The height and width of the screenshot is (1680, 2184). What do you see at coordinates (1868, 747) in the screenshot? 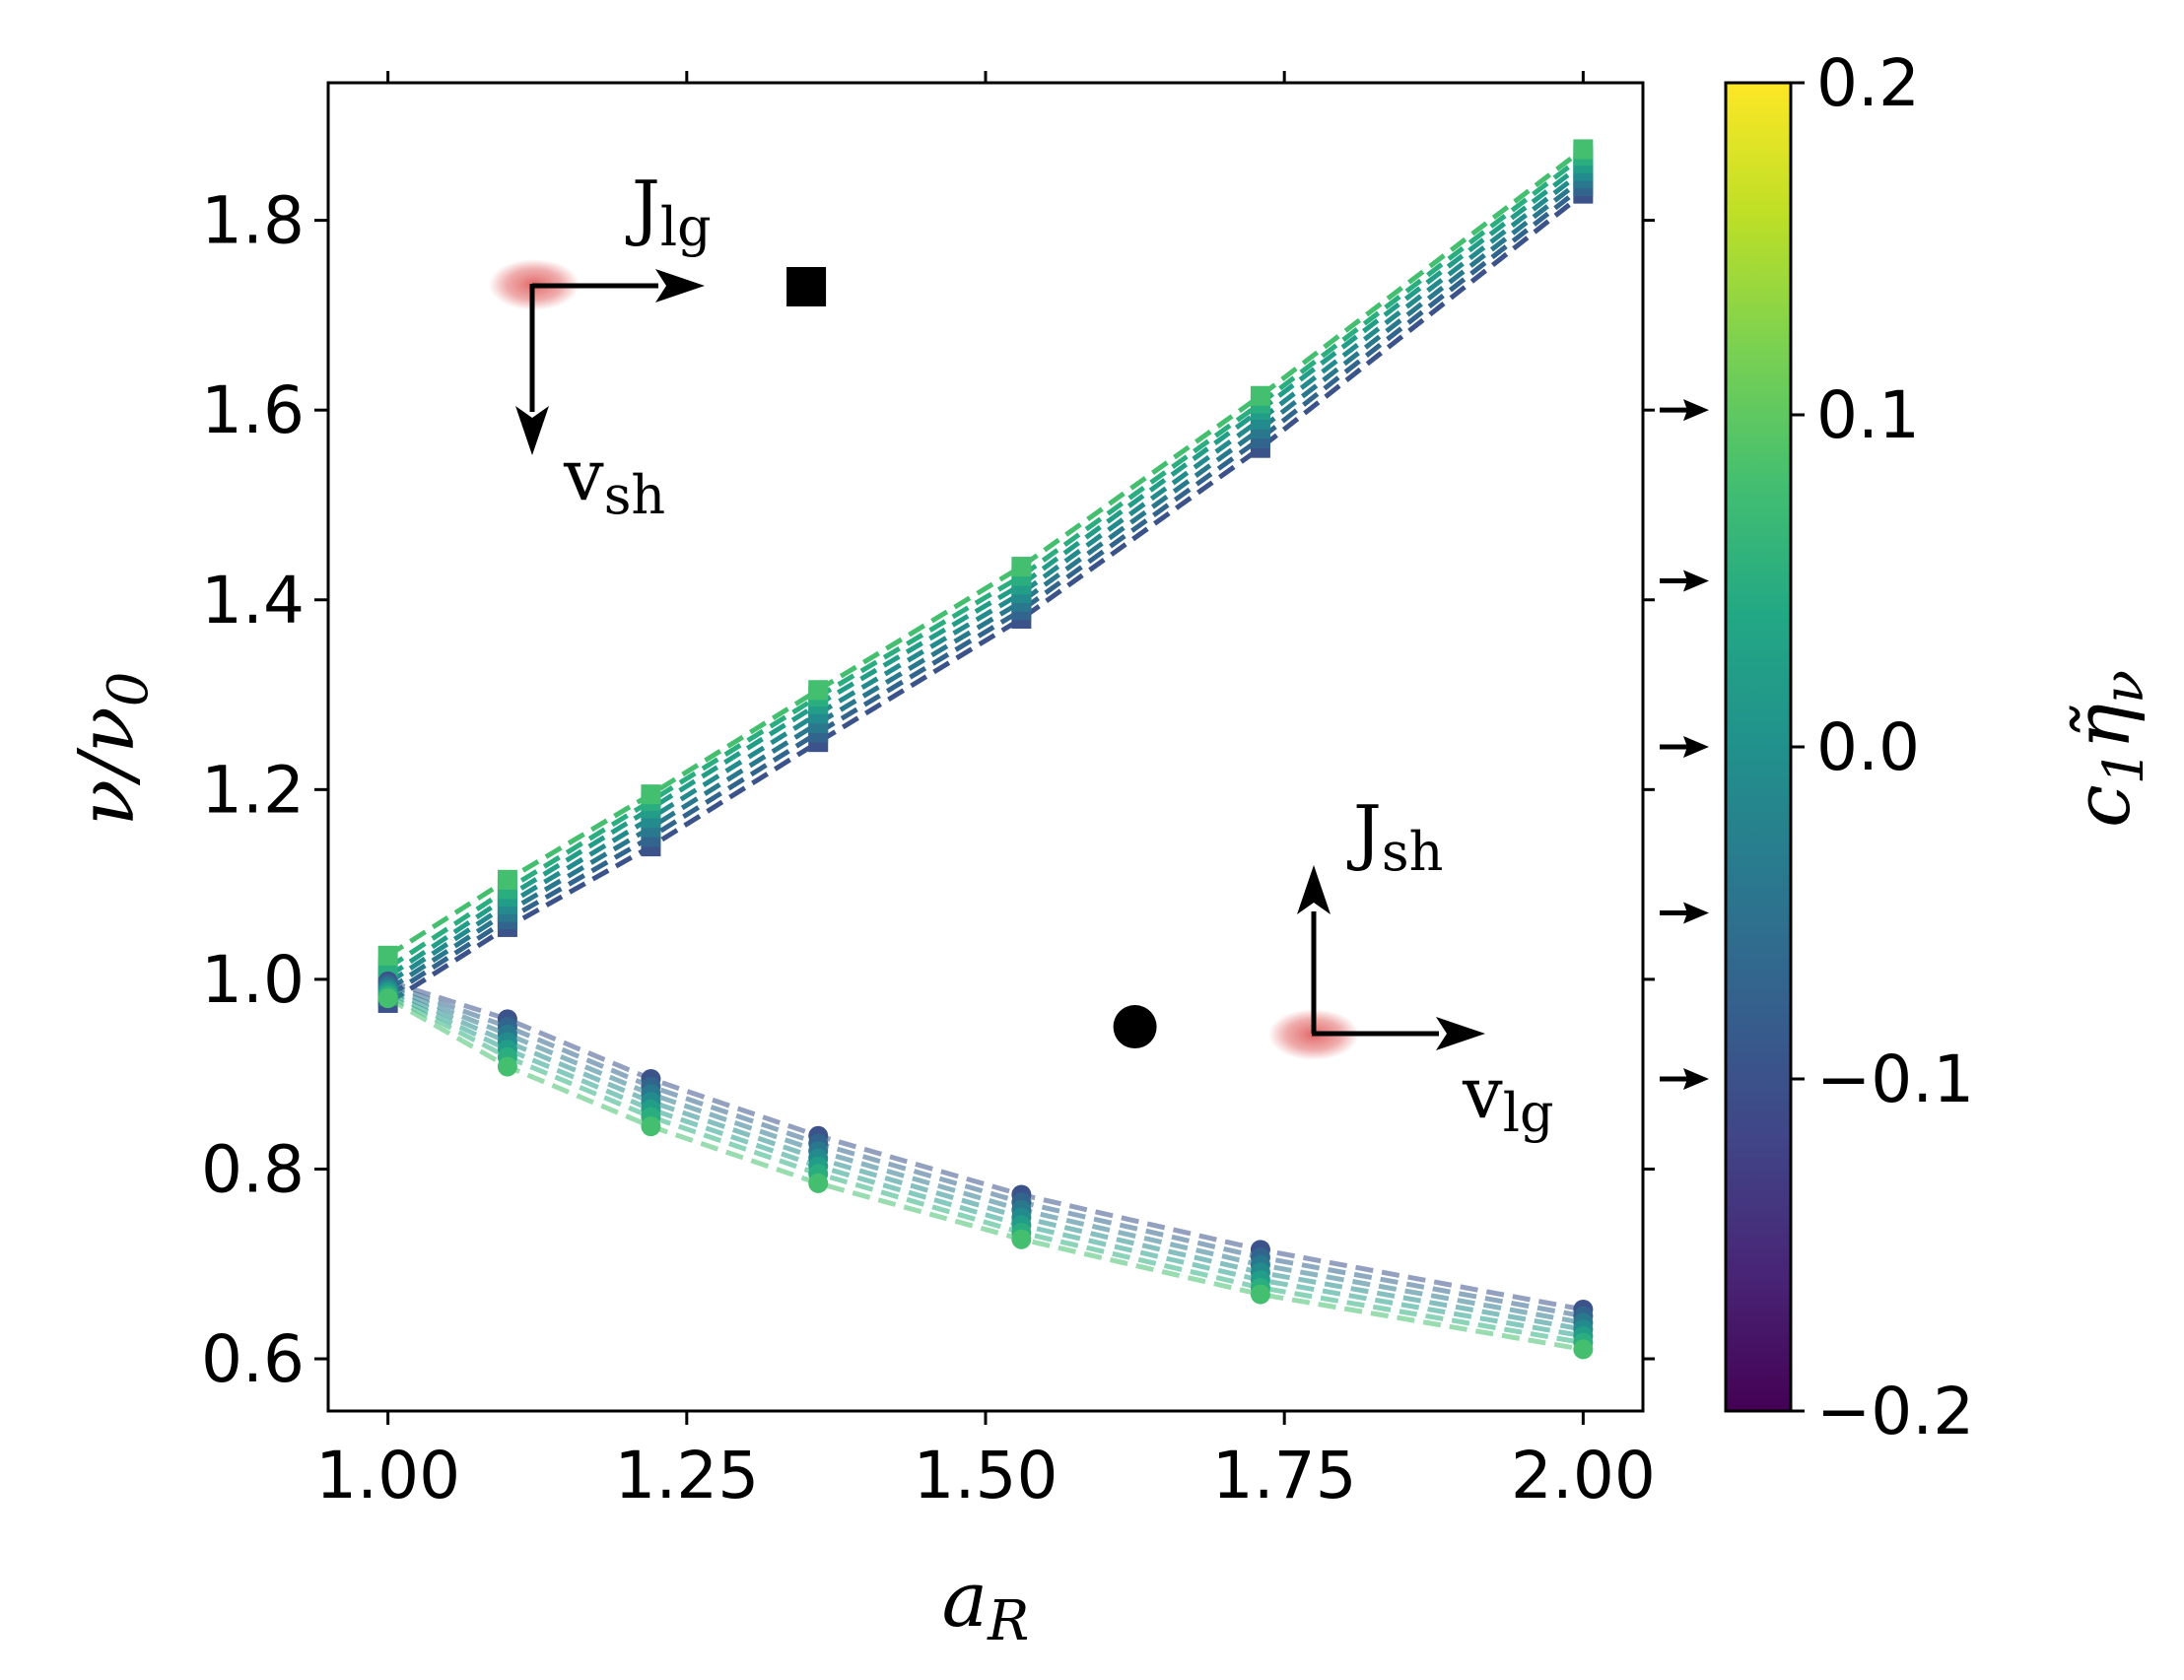
I see `colorbar-tick-label: 0.0` at bounding box center [1868, 747].